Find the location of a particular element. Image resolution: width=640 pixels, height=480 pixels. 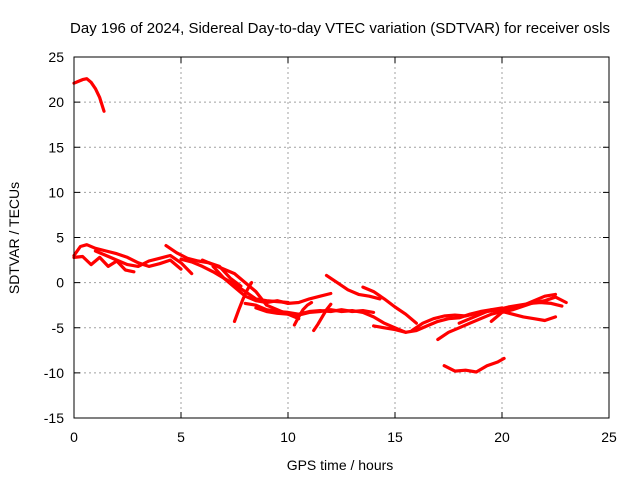

series-arc-m is located at coordinates (322, 317).